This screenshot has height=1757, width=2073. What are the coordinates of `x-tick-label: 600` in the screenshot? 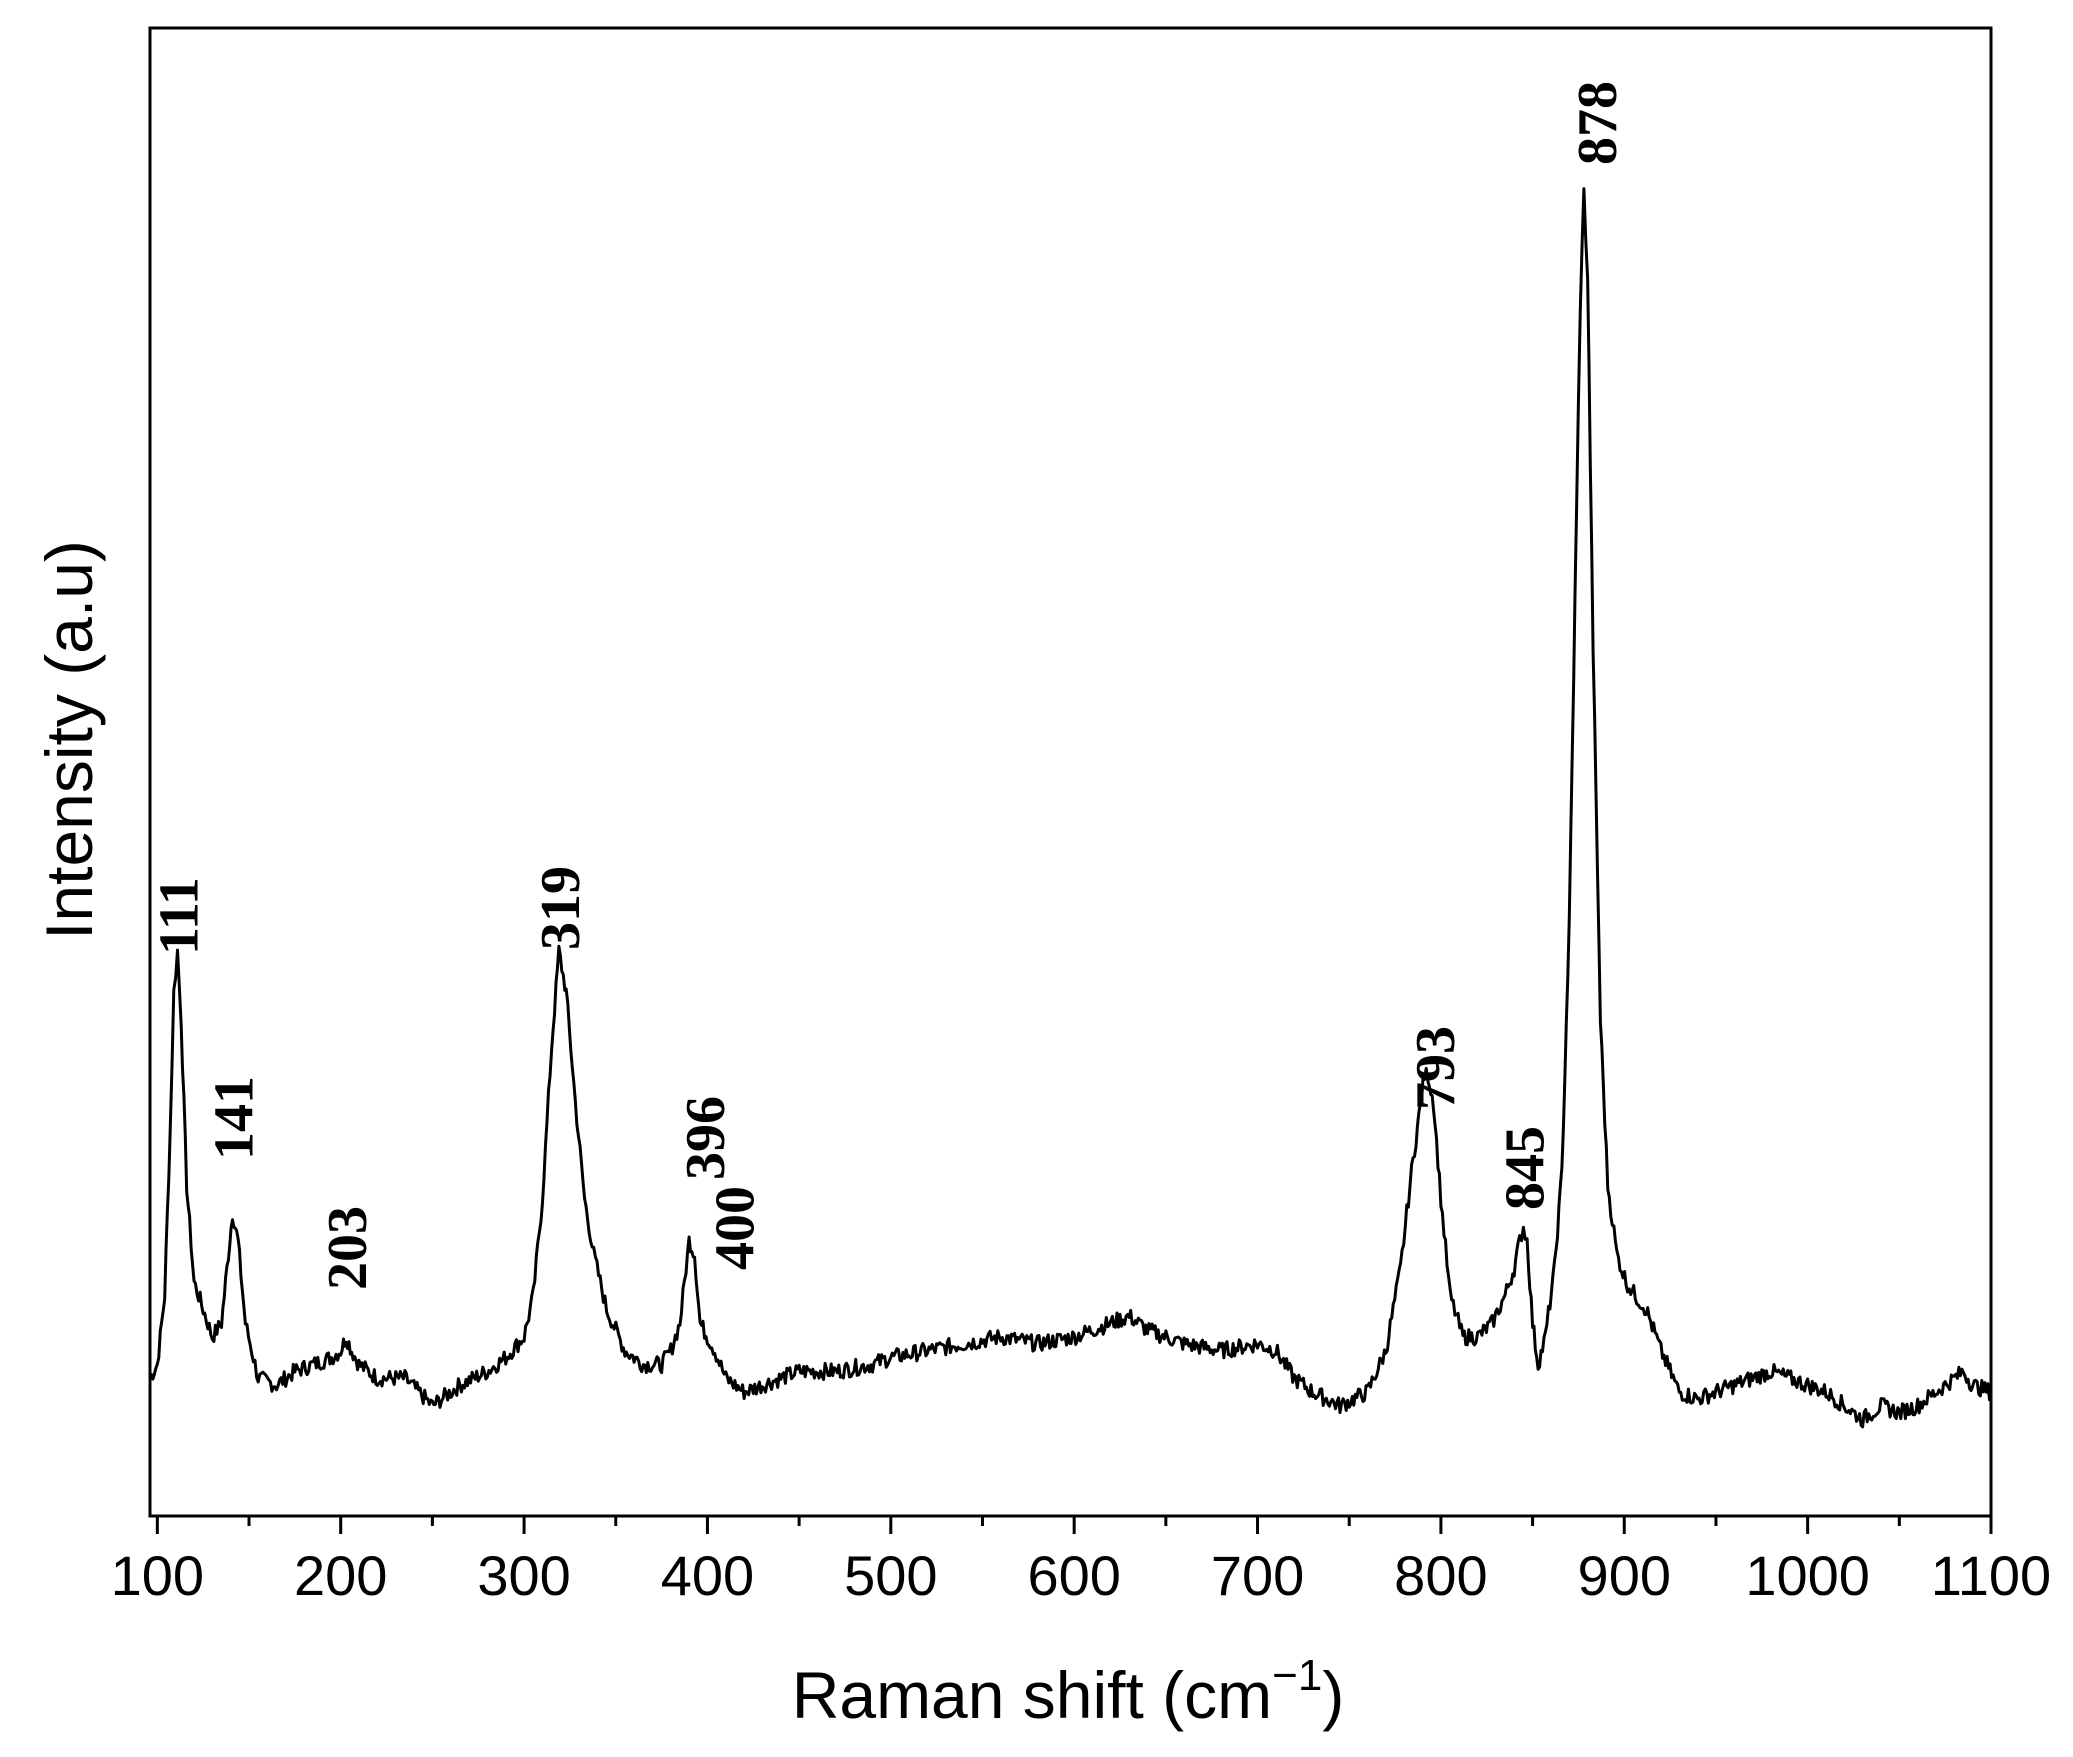 It's located at (1073, 1575).